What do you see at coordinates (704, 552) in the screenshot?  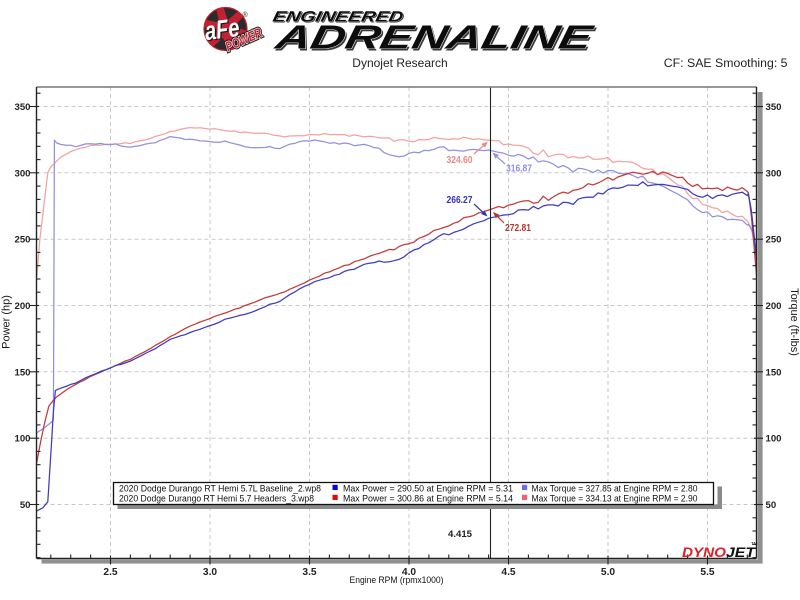 I see `svg-text: DYNO` at bounding box center [704, 552].